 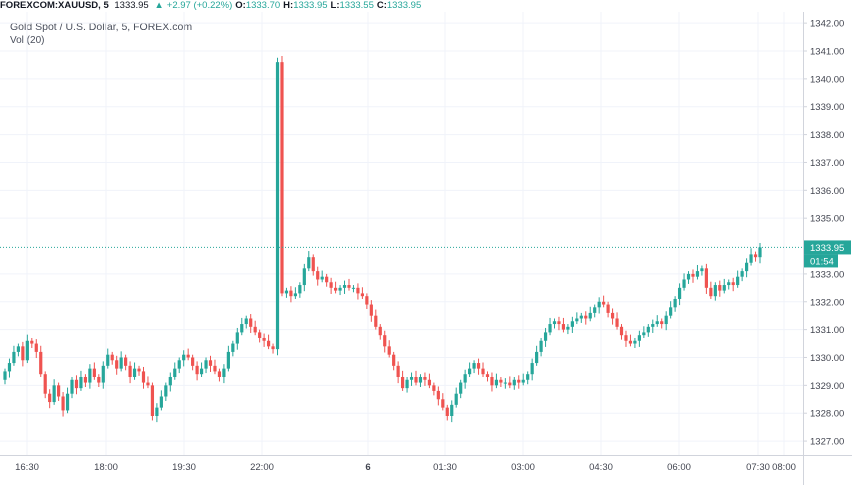 I want to click on x-tick-label: 04:30, so click(x=601, y=467).